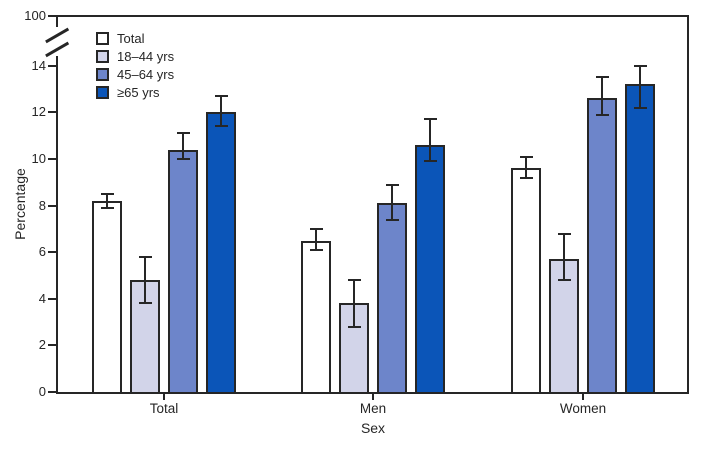 The image size is (708, 452). I want to click on legend-item: 18–44 yrs, so click(135, 56).